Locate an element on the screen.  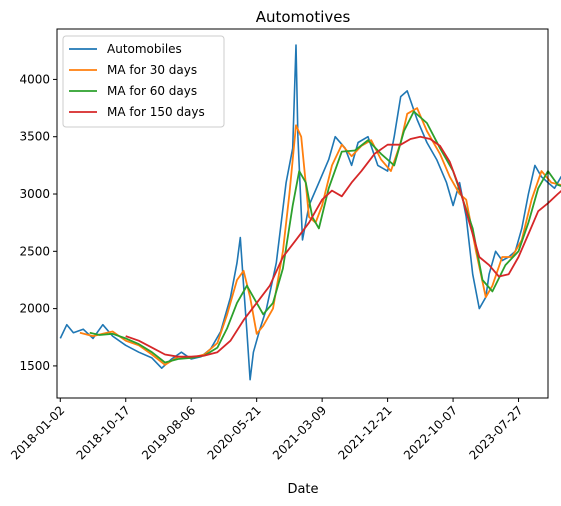
chart-title: Automotives is located at coordinates (303, 17).